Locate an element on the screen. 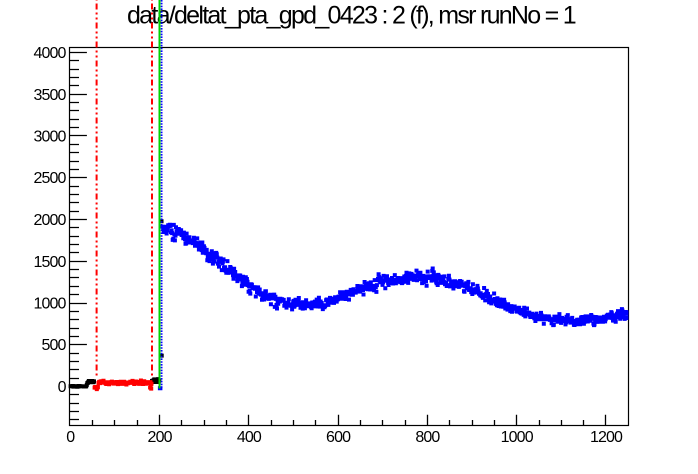  svg-text: 2500 is located at coordinates (49, 178).